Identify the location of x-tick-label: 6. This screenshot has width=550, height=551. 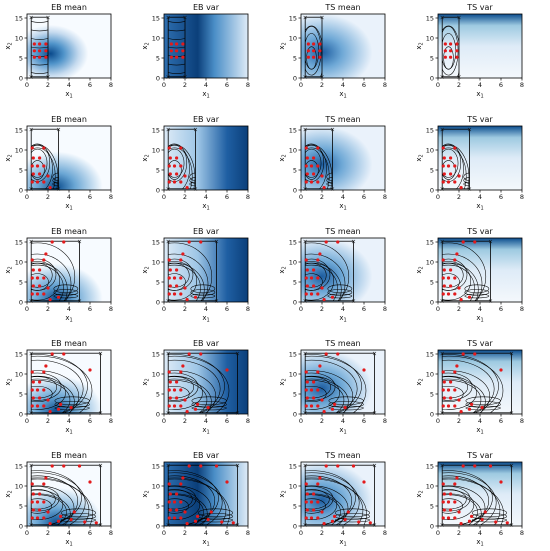
(364, 197).